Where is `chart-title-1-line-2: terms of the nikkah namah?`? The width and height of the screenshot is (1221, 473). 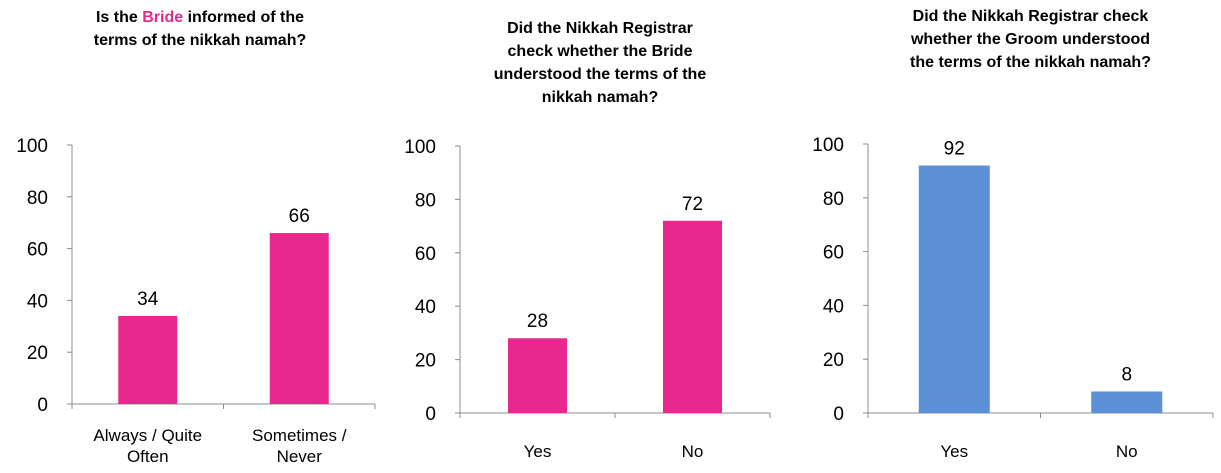 chart-title-1-line-2: terms of the nikkah namah? is located at coordinates (200, 40).